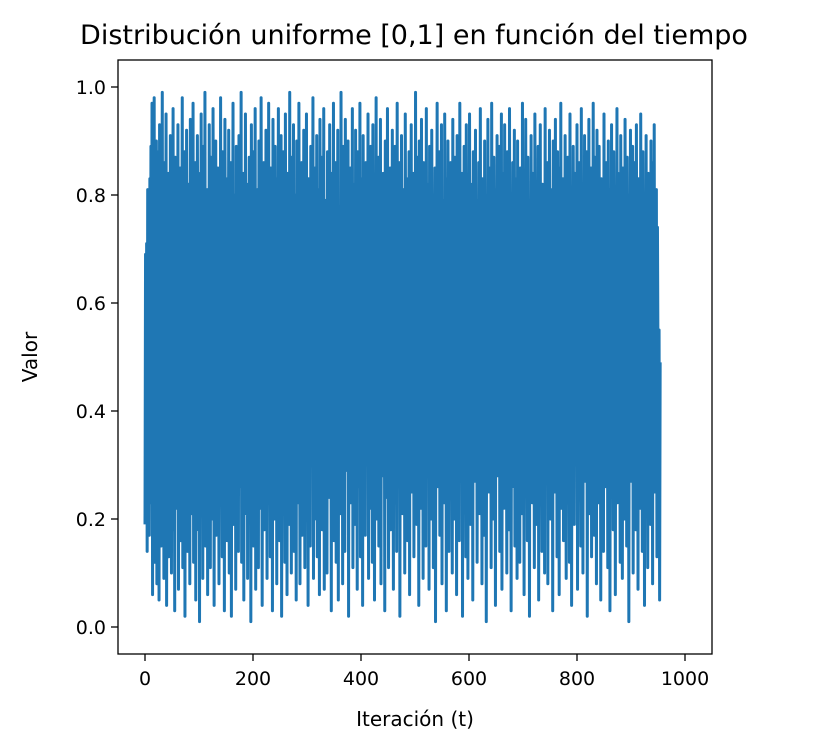  I want to click on x-tick-label: 0, so click(145, 679).